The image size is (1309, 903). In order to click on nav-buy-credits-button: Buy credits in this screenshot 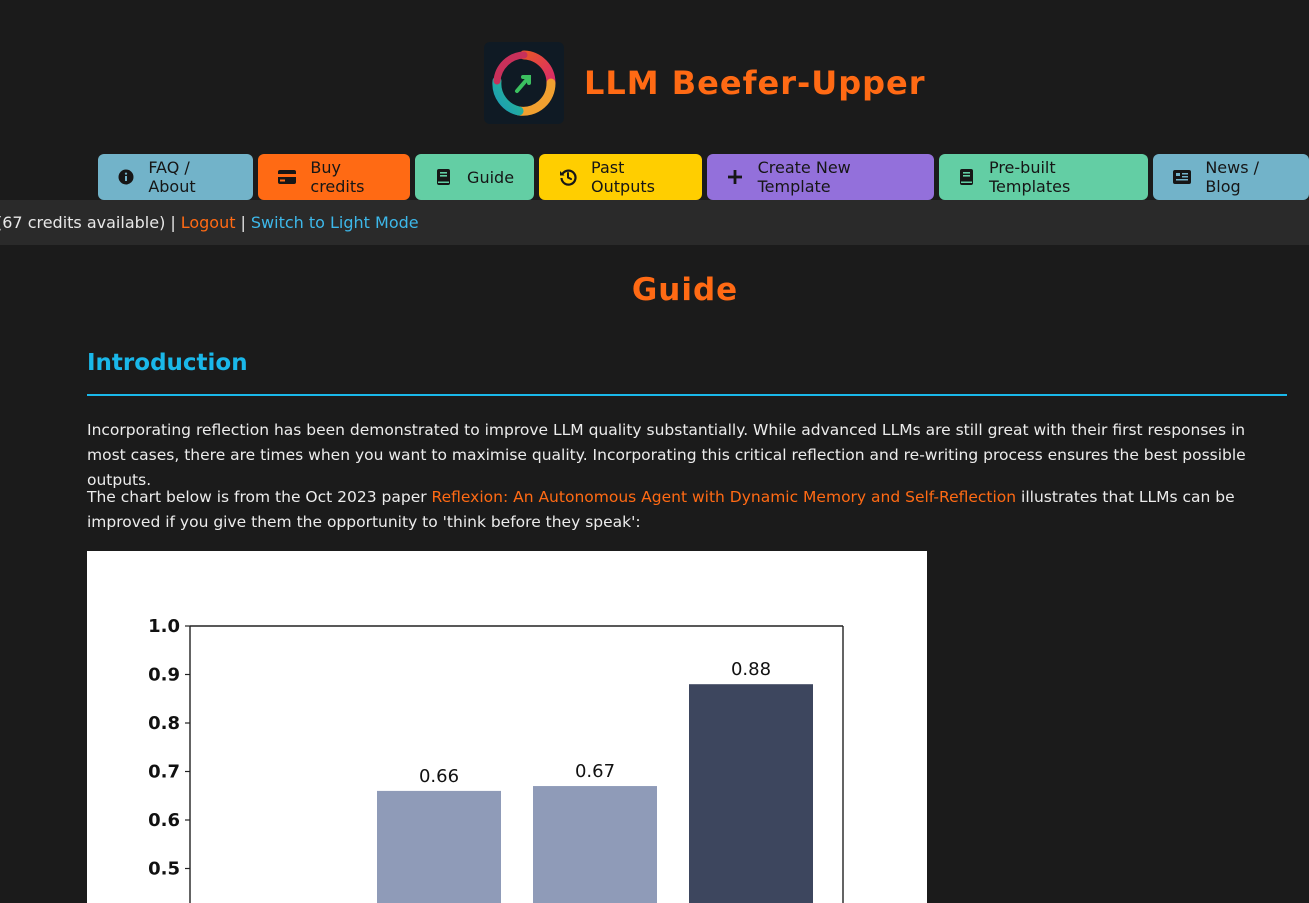, I will do `click(334, 177)`.